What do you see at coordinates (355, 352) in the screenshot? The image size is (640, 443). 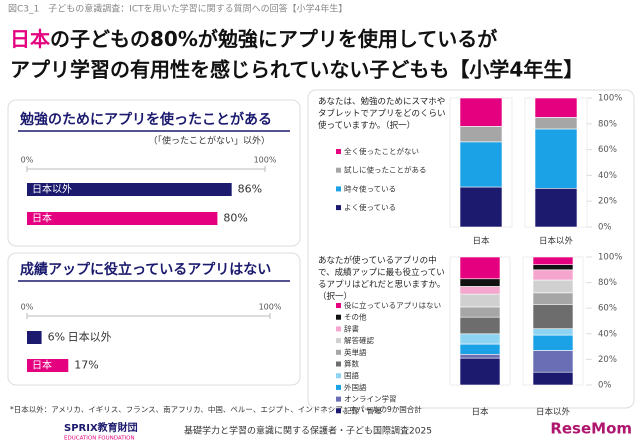 I see `legend-label: 英単語` at bounding box center [355, 352].